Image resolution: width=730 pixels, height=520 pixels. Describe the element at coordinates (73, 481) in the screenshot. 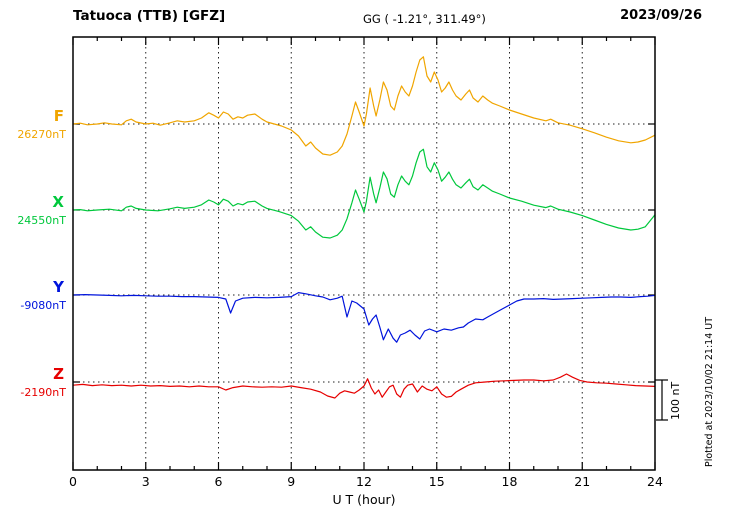

I see `x-tick-label: 0` at that location.